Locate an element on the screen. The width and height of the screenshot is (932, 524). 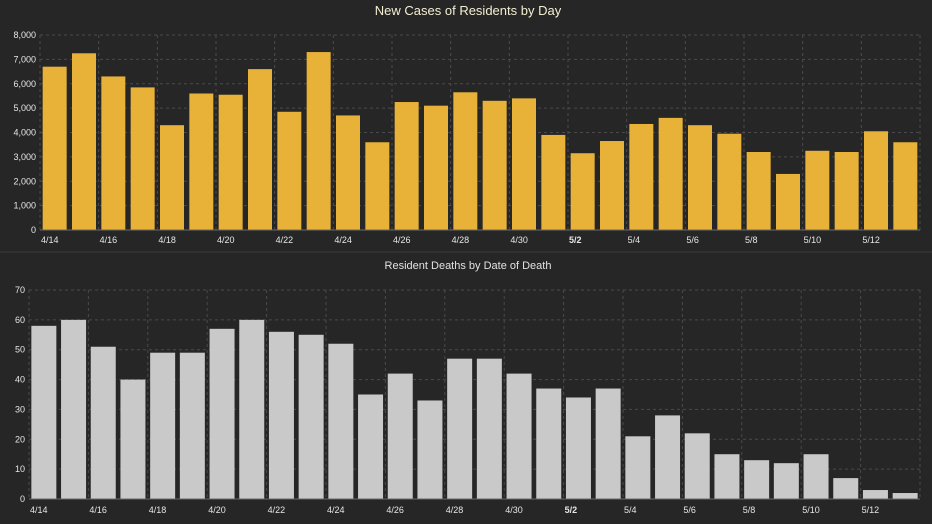
deaths-x-tick-label: 5/4 is located at coordinates (630, 510).